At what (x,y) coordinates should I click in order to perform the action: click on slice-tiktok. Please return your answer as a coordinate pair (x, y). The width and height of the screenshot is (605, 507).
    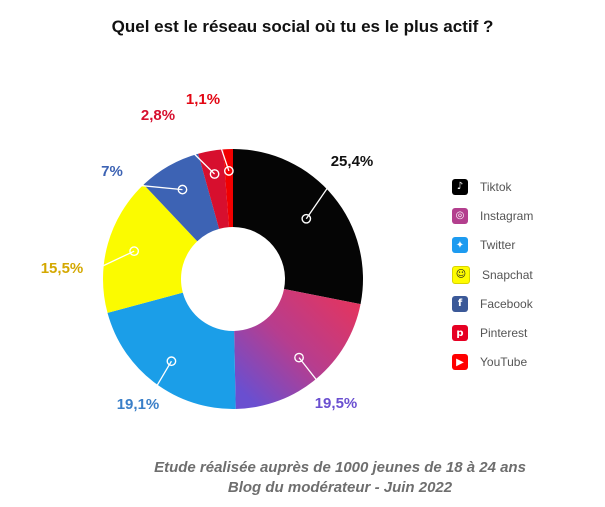
    Looking at the image, I should click on (298, 227).